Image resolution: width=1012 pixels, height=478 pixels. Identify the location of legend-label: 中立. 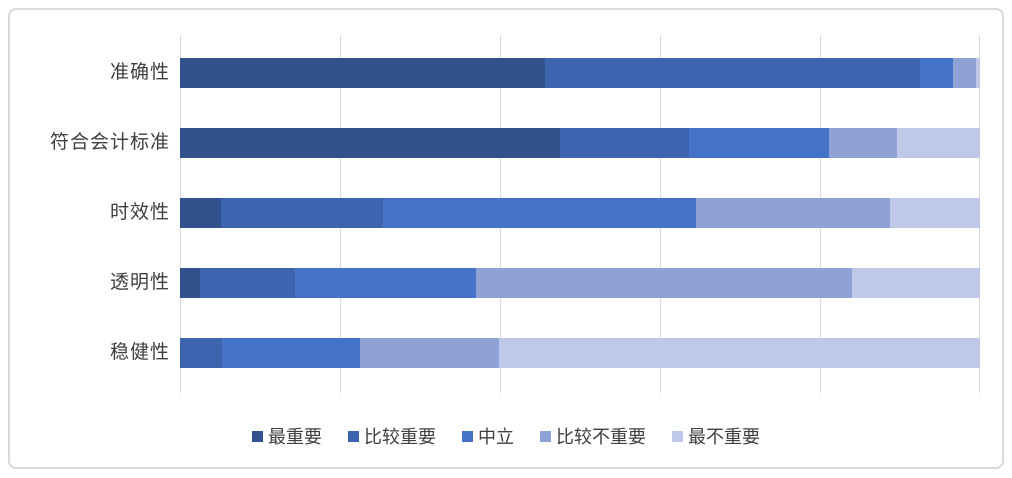
(496, 437).